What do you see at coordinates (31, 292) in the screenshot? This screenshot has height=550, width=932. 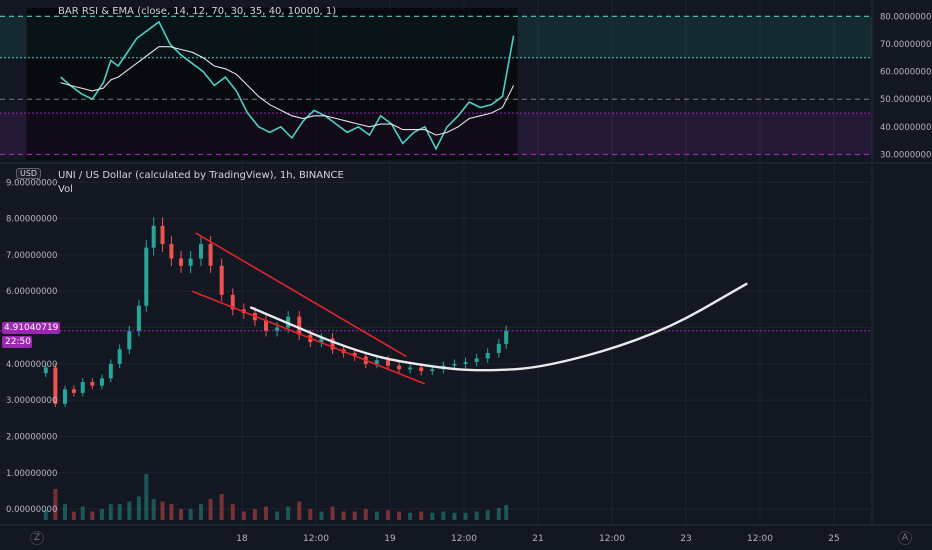 I see `price-y-tick-label: 6.00000000` at bounding box center [31, 292].